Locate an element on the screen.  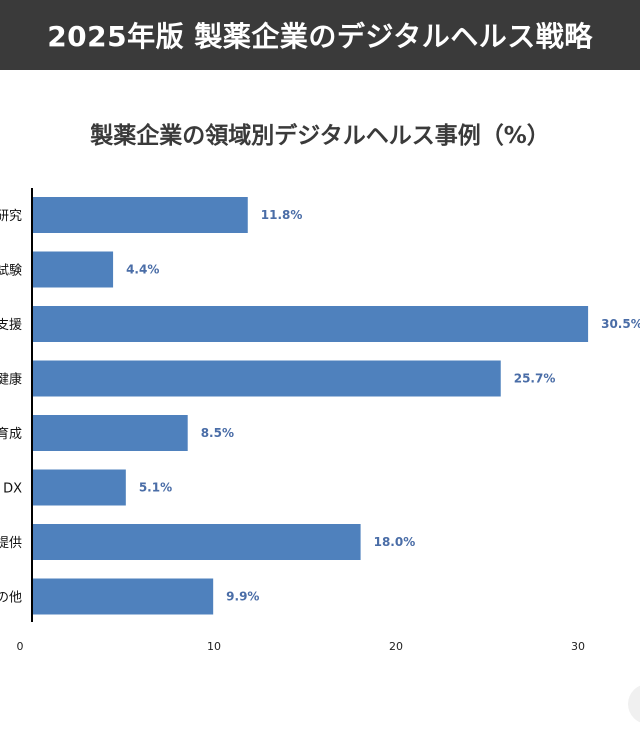
data-label: 18.0% is located at coordinates (395, 542).